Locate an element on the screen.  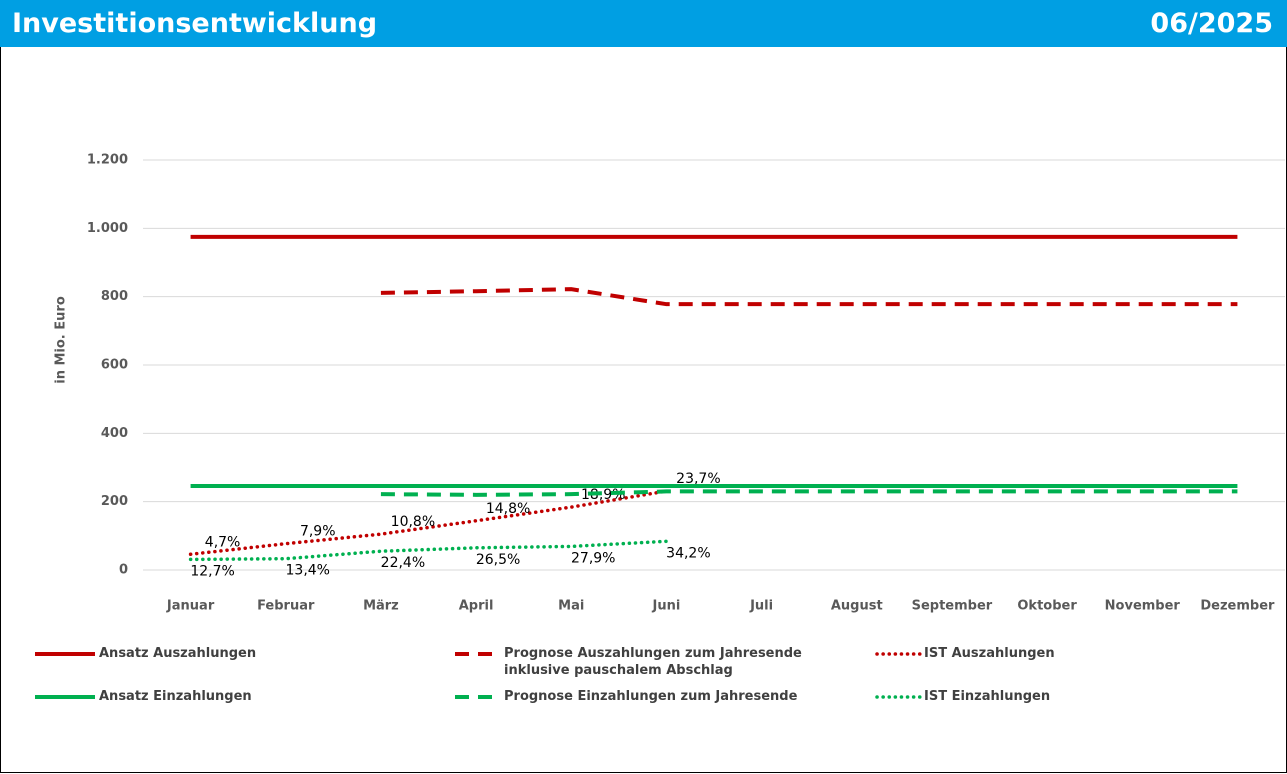
x-tick-label: Juli is located at coordinates (761, 606).